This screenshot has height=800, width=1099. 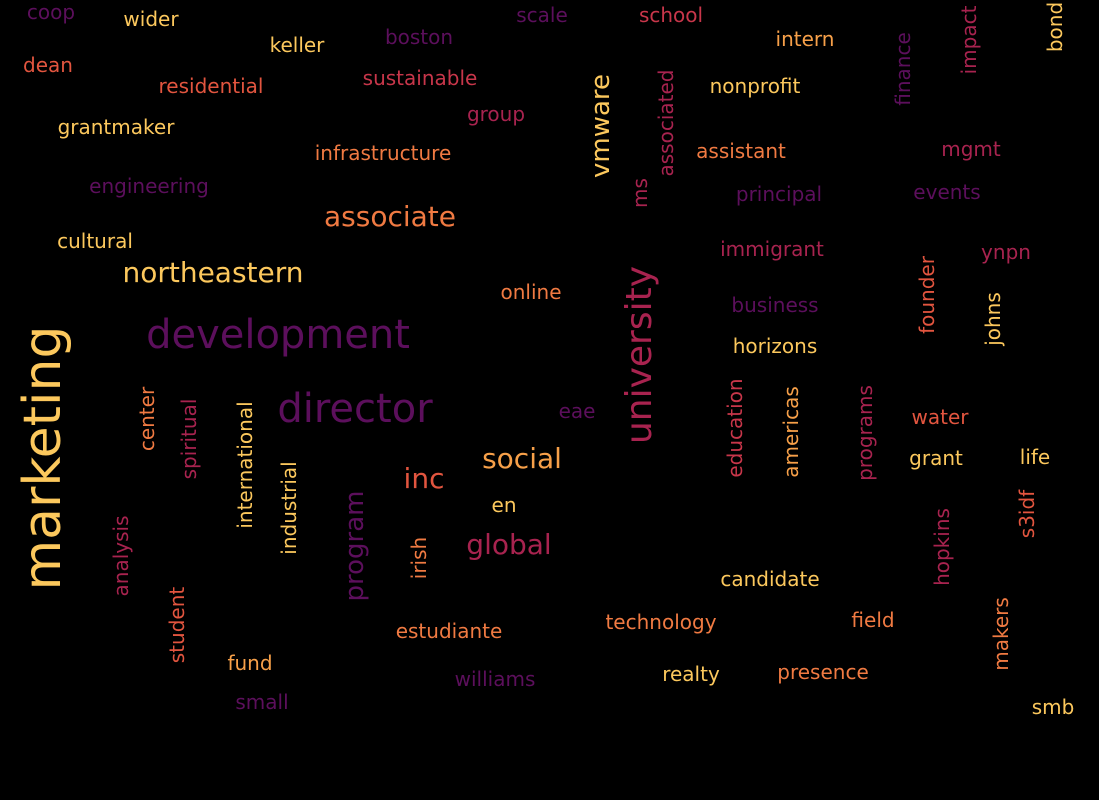 What do you see at coordinates (903, 69) in the screenshot?
I see `word-finance: finance` at bounding box center [903, 69].